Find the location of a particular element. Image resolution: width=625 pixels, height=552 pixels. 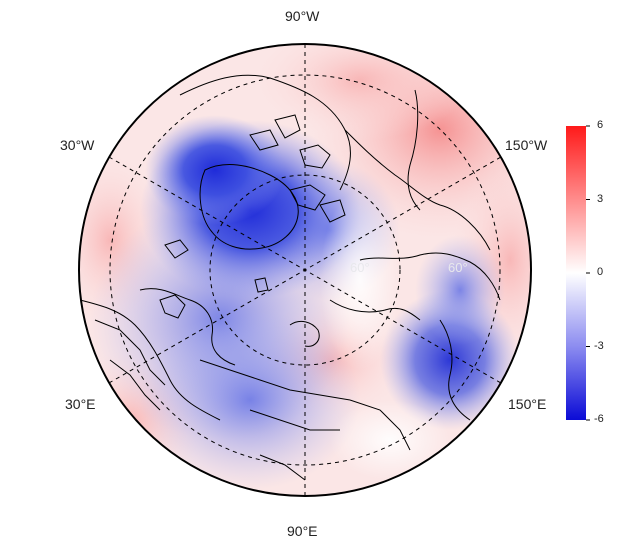

colorbar-tick-neg6: -6 is located at coordinates (599, 419).